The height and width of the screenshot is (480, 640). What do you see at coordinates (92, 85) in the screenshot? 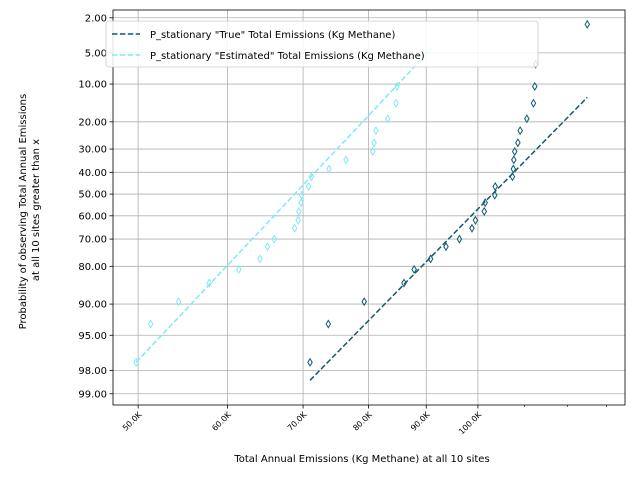
I see `y-tick-label: 10.00` at bounding box center [92, 85].